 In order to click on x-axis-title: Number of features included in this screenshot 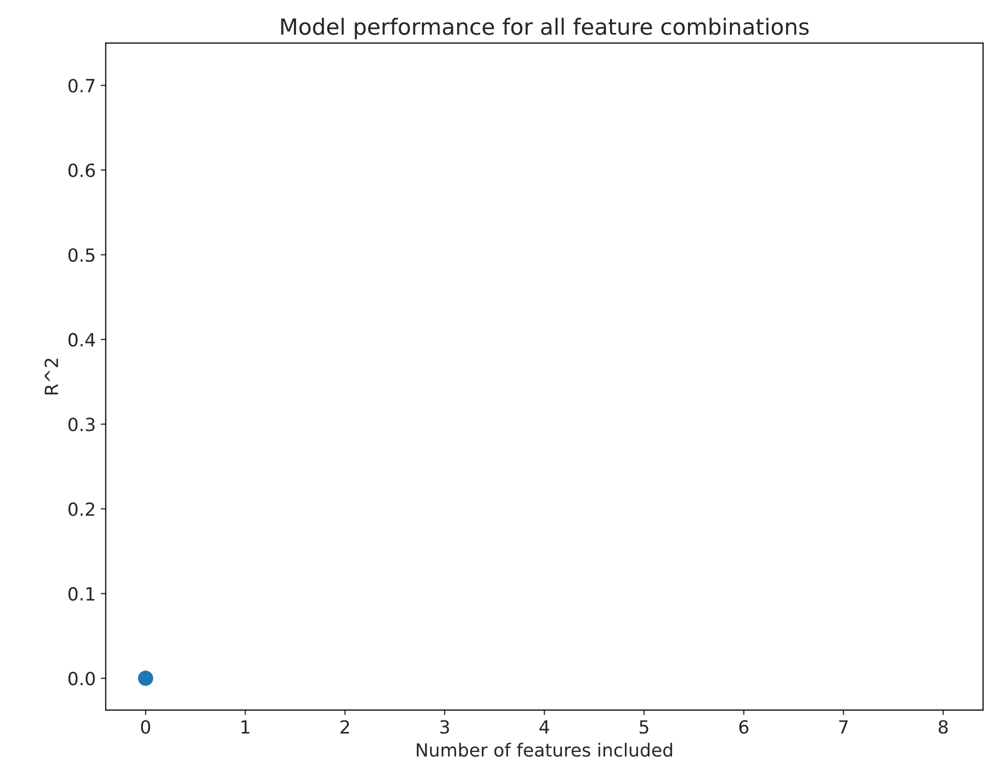, I will do `click(544, 749)`.